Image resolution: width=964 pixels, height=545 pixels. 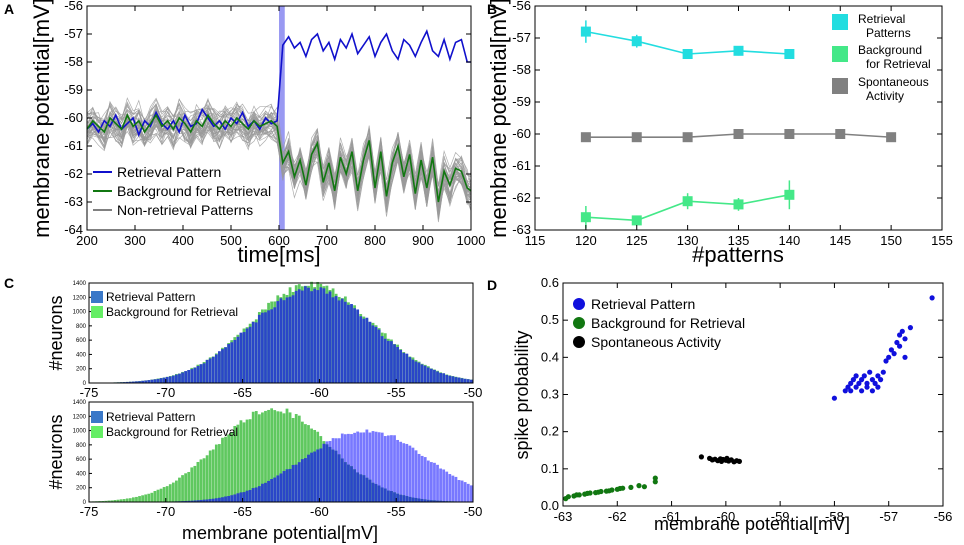 What do you see at coordinates (150, 297) in the screenshot?
I see `legend-c-top-label-retrieval: Retrieval Pattern` at bounding box center [150, 297].